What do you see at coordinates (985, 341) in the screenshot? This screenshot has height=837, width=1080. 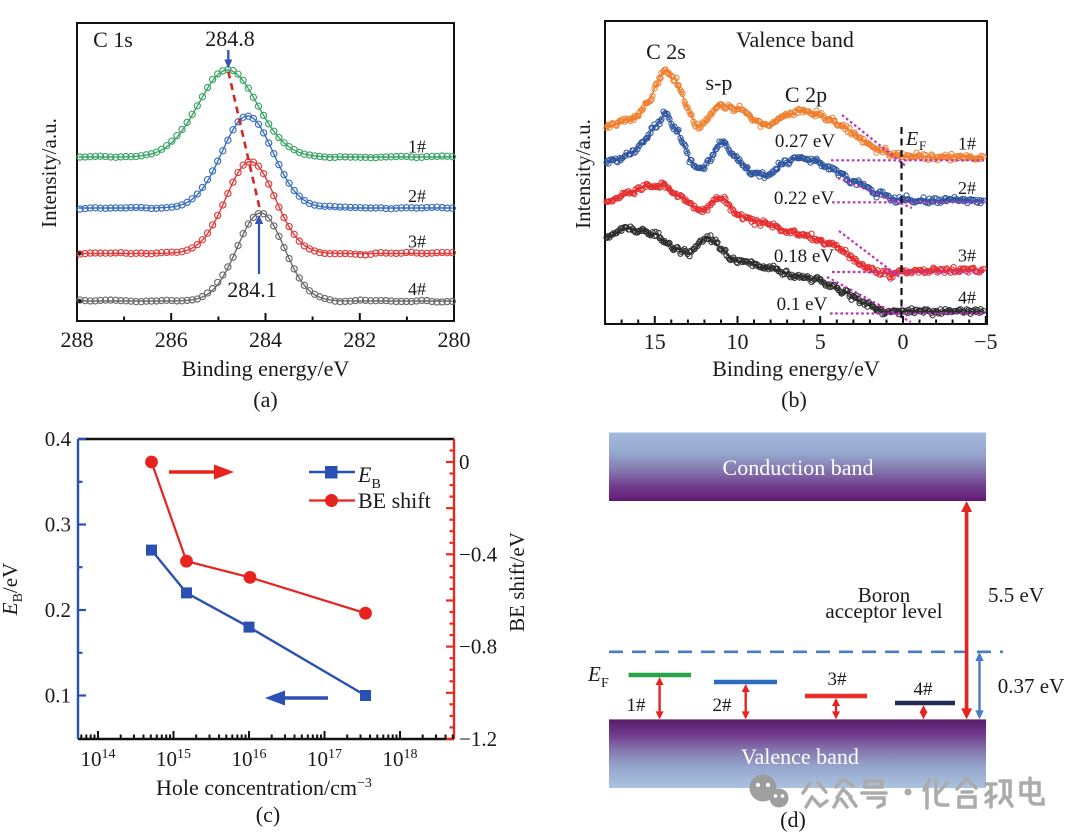 I see `svg-text: −5` at bounding box center [985, 341].